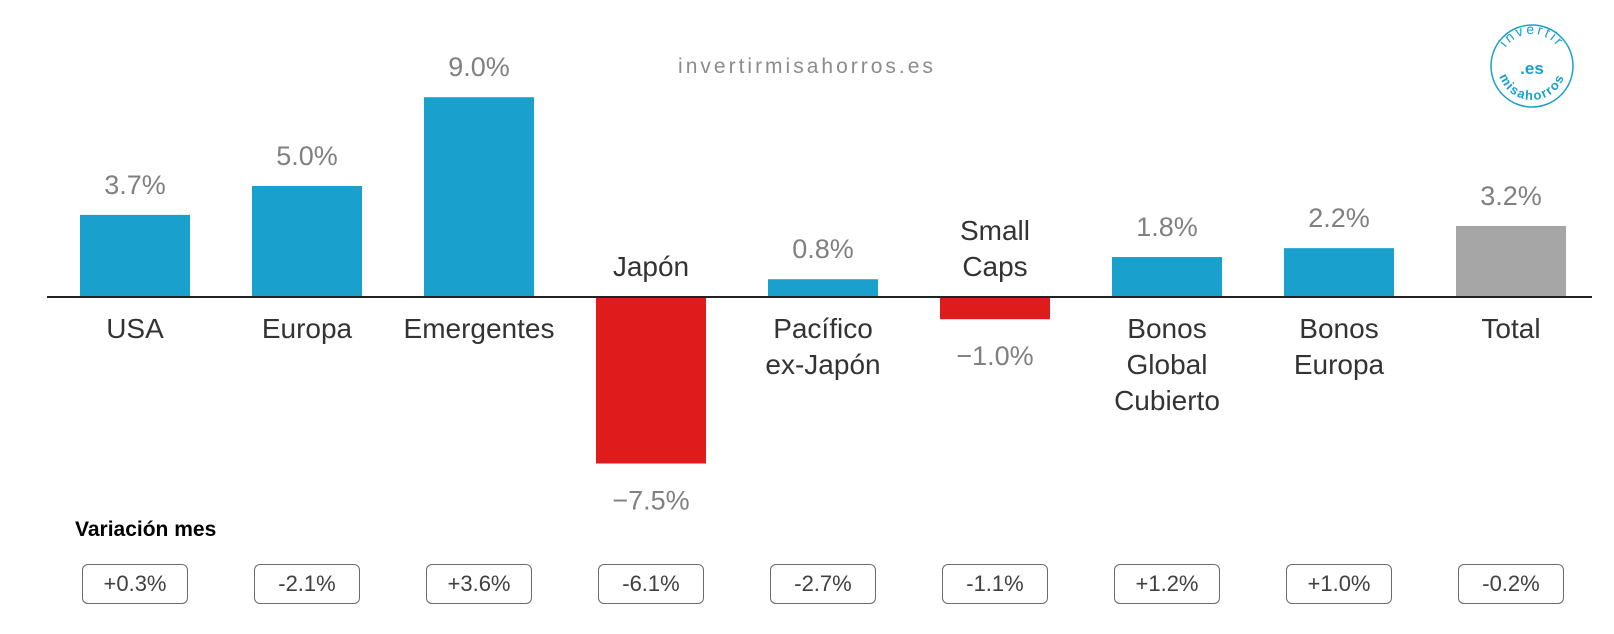  Describe the element at coordinates (135, 328) in the screenshot. I see `category-label-0-0: USA` at that location.